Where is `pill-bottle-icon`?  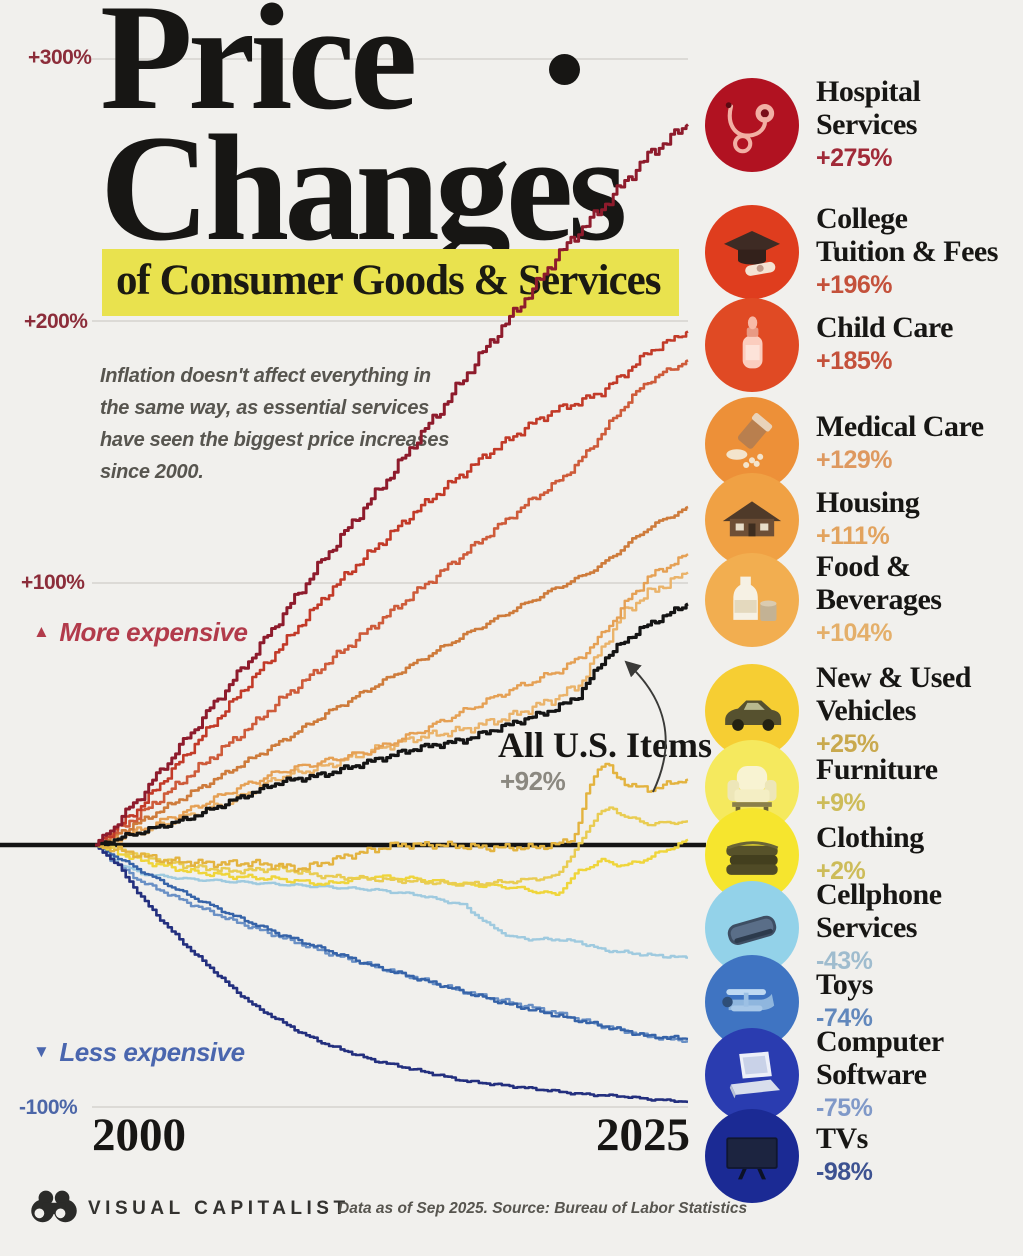
pill-bottle-icon is located at coordinates (749, 440).